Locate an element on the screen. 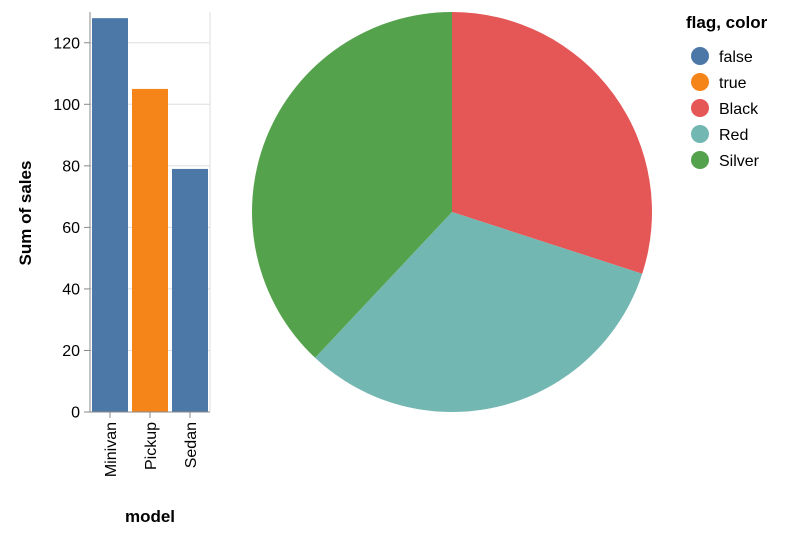 This screenshot has height=538, width=804. y-tick-label: 0 is located at coordinates (75, 413).